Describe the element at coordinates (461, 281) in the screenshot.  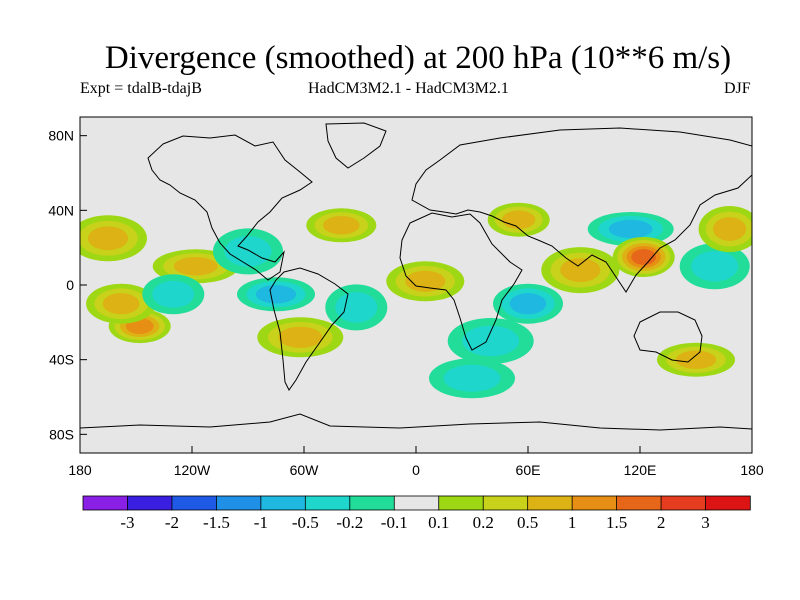
I see `africa-coastline` at that location.